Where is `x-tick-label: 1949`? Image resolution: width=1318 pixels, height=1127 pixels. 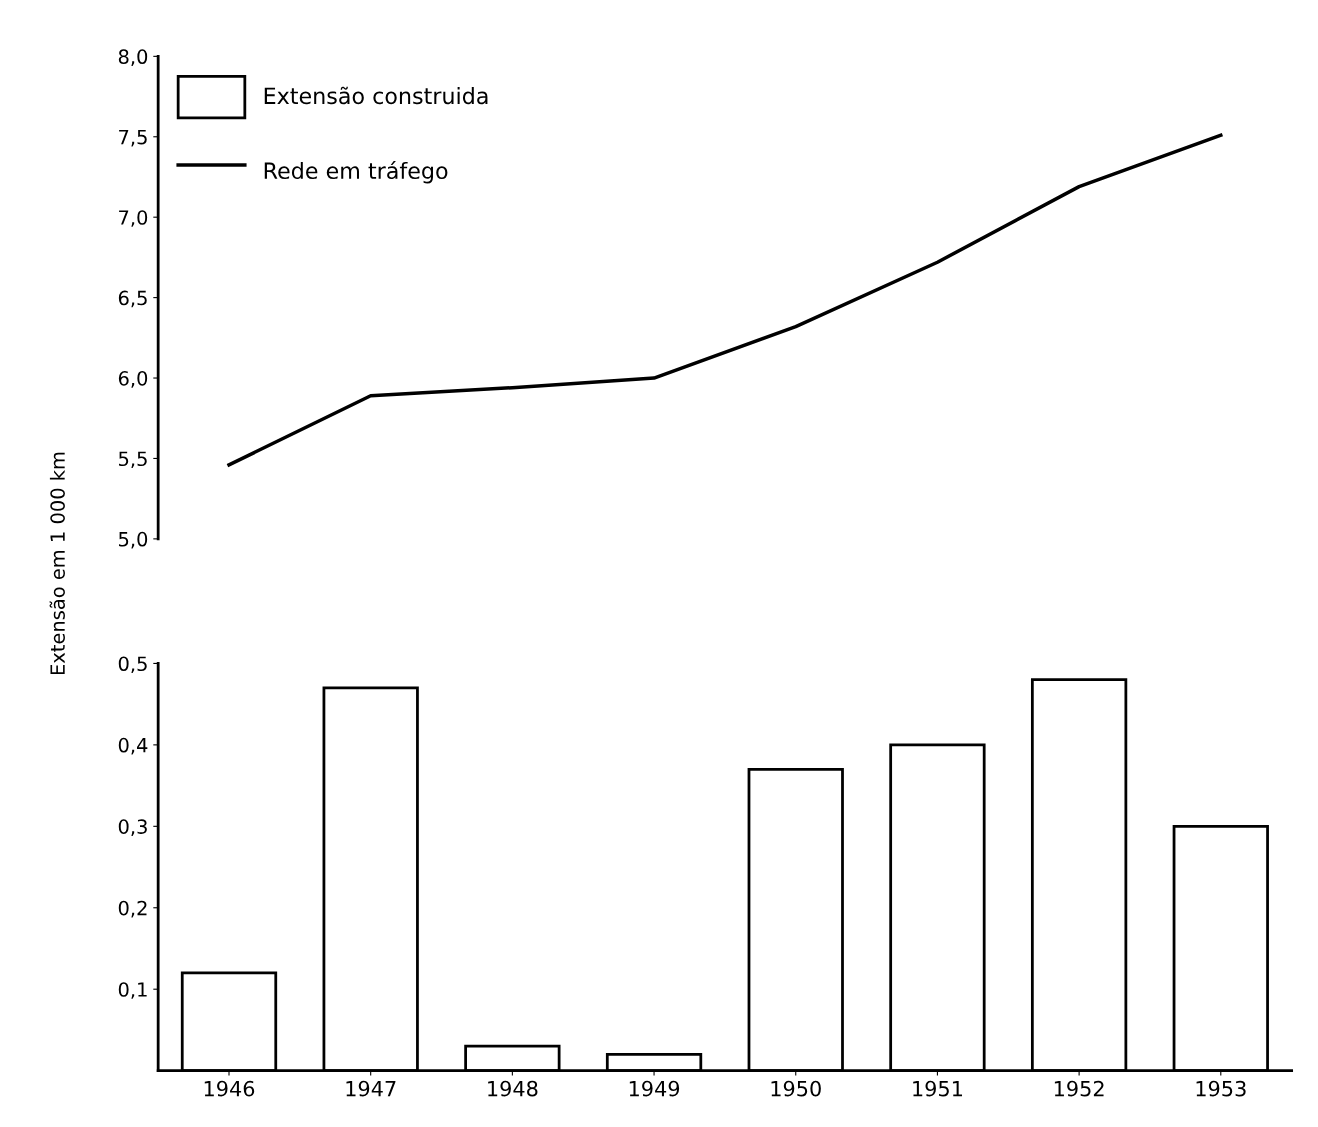
x-tick-label: 1949 is located at coordinates (654, 1088).